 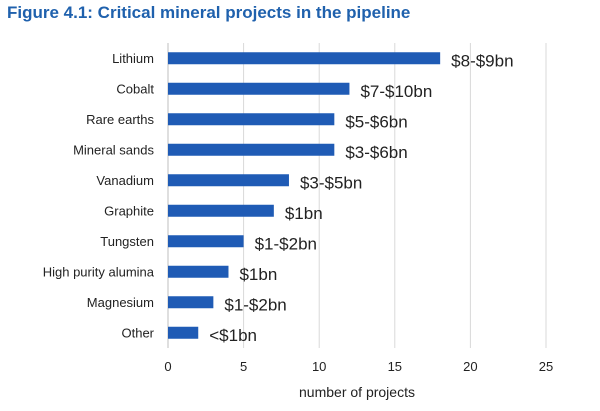 What do you see at coordinates (395, 366) in the screenshot?
I see `x-tick-label: 15` at bounding box center [395, 366].